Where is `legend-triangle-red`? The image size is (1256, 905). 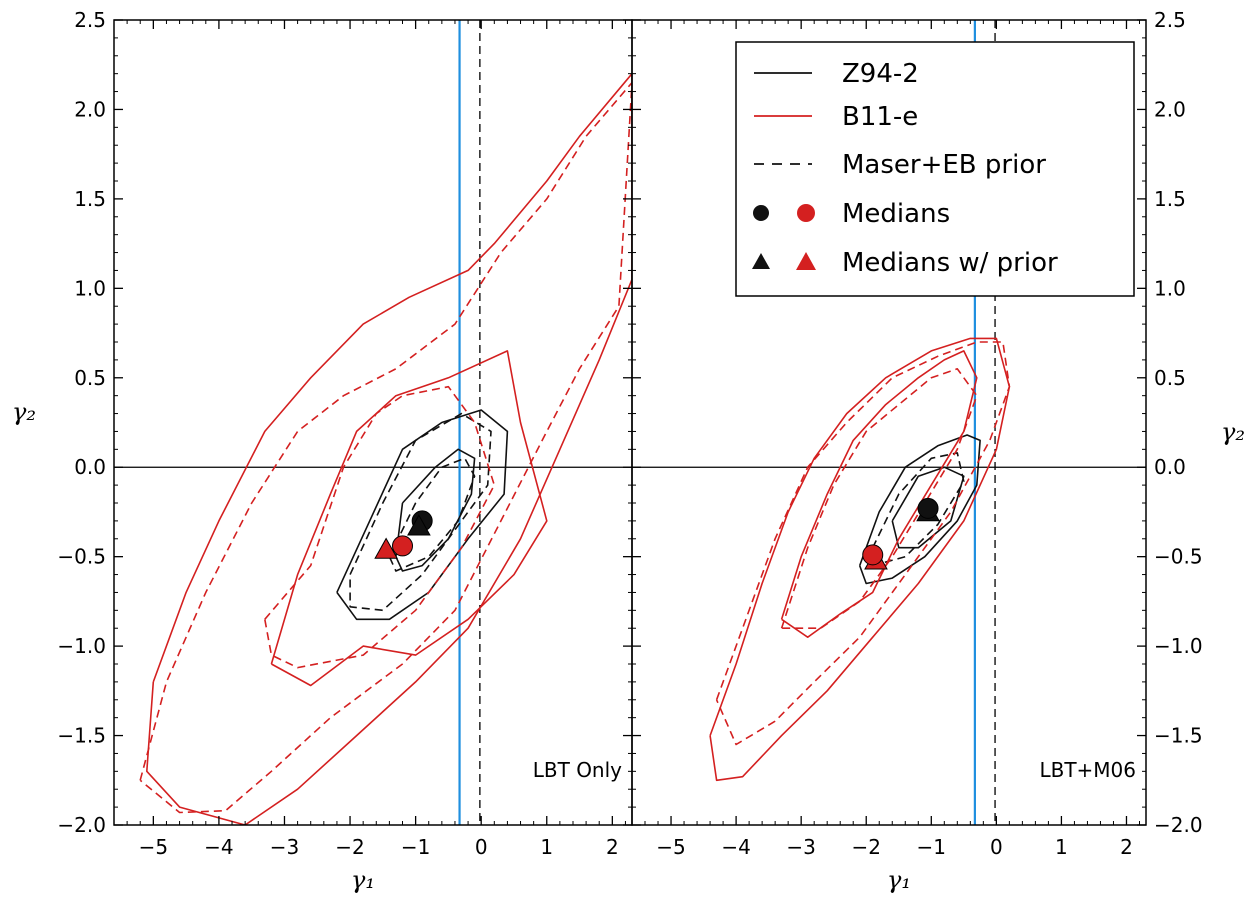 legend-triangle-red is located at coordinates (806, 261).